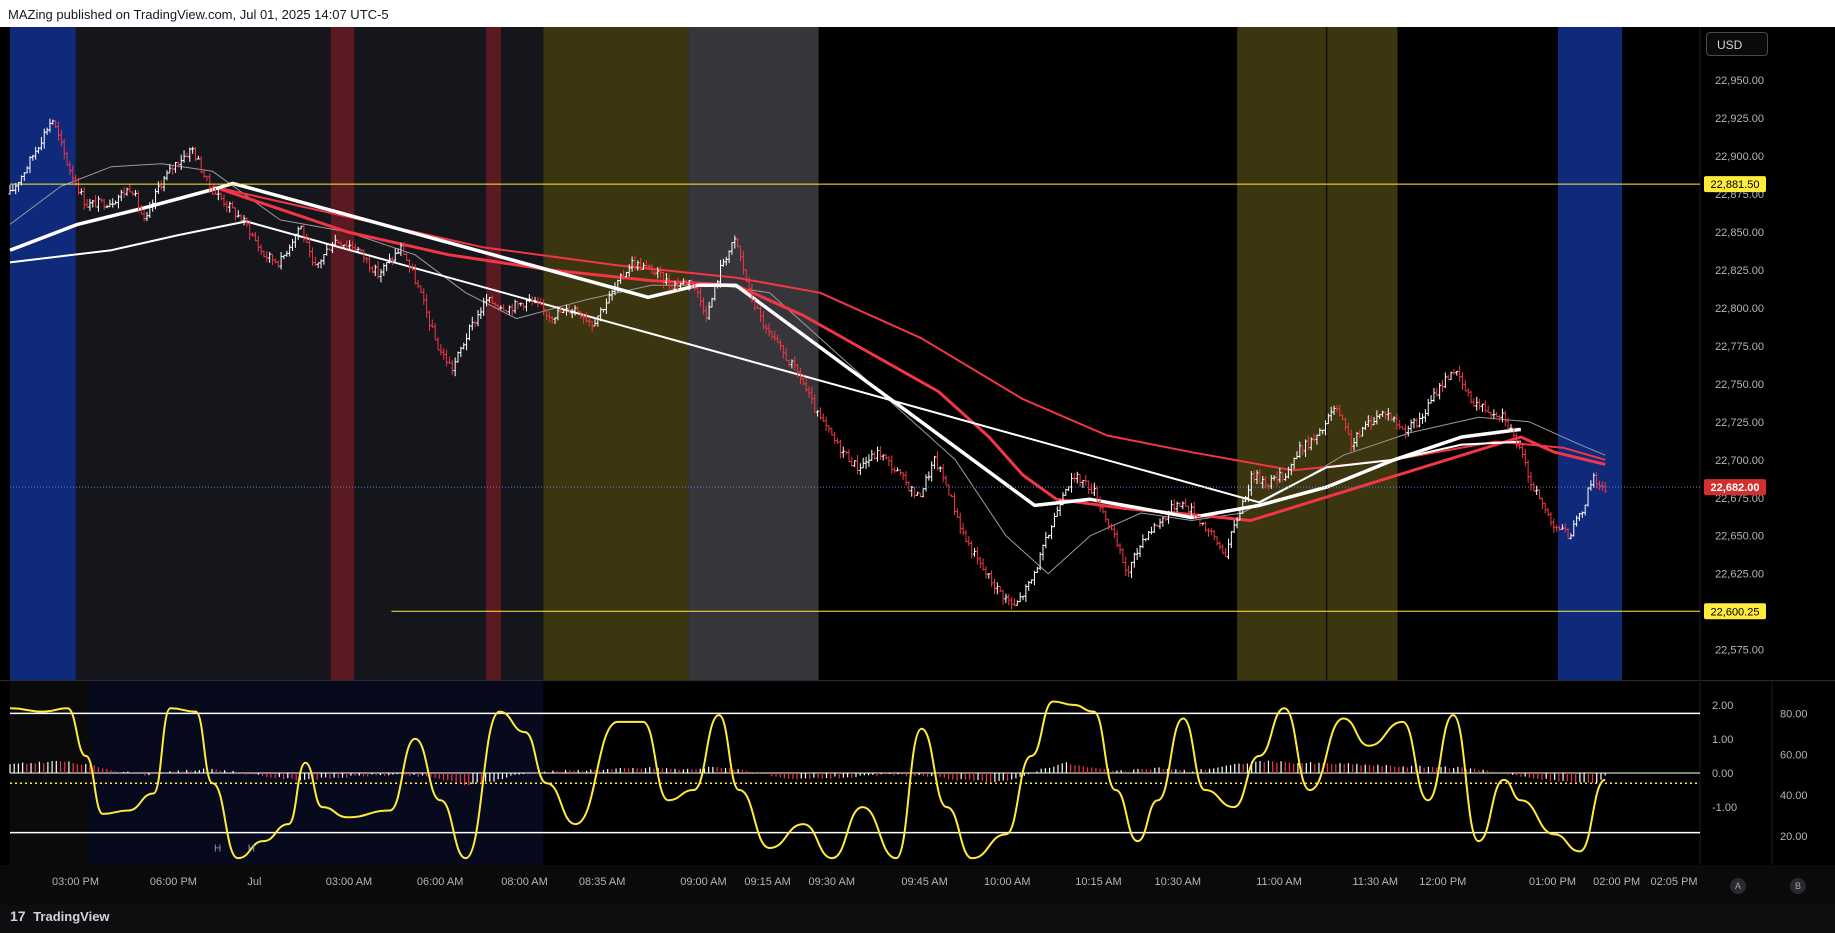 The image size is (1835, 933). I want to click on time-tick-label: 09:00 AM, so click(703, 882).